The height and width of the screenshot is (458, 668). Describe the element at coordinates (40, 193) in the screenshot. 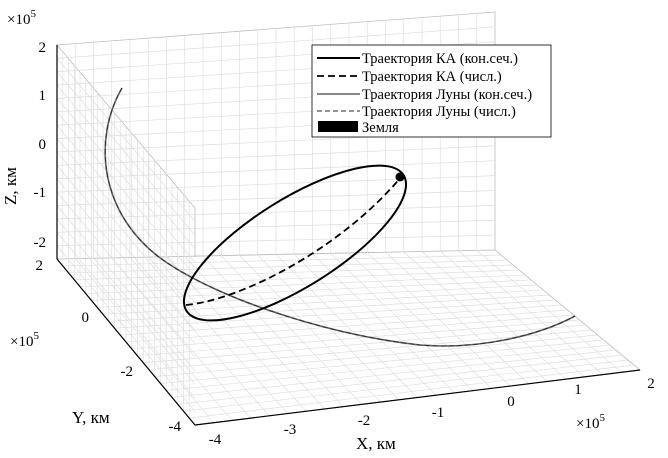

I see `z-tick-label: -1` at that location.